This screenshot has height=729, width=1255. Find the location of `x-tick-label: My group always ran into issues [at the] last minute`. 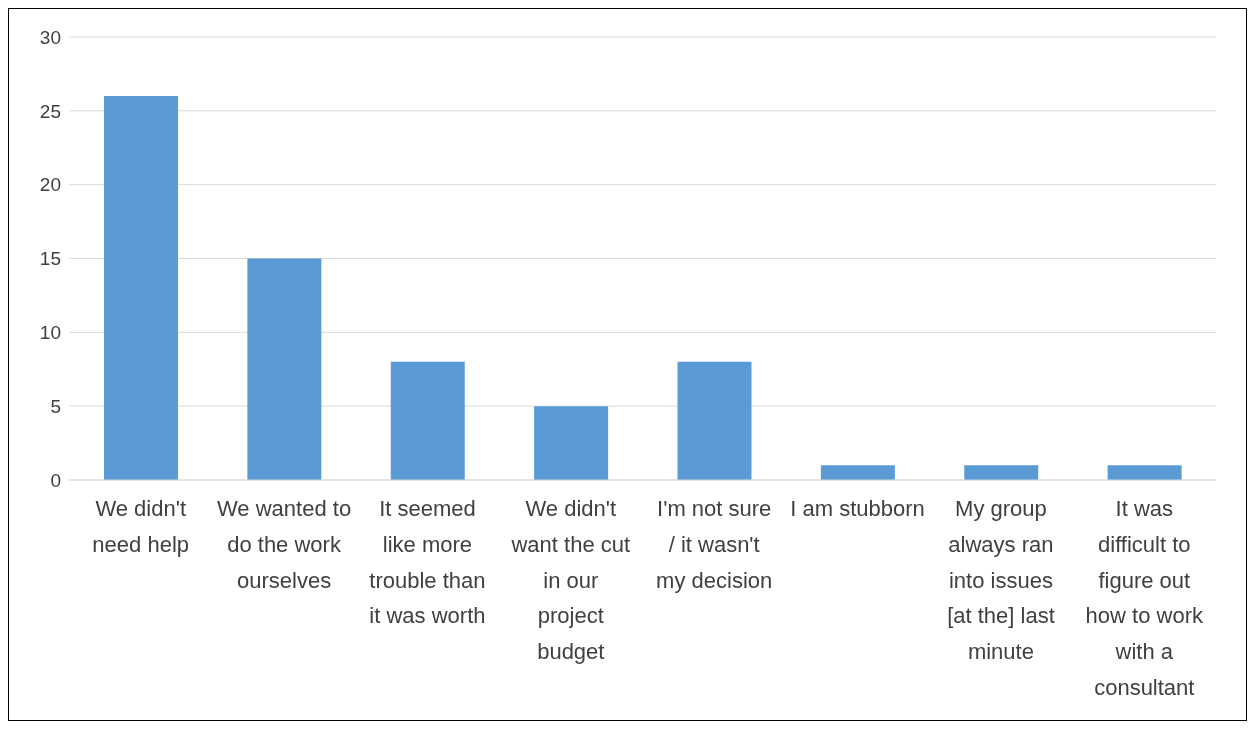

x-tick-label: My group always ran into issues [at the] last minute is located at coordinates (1001, 580).